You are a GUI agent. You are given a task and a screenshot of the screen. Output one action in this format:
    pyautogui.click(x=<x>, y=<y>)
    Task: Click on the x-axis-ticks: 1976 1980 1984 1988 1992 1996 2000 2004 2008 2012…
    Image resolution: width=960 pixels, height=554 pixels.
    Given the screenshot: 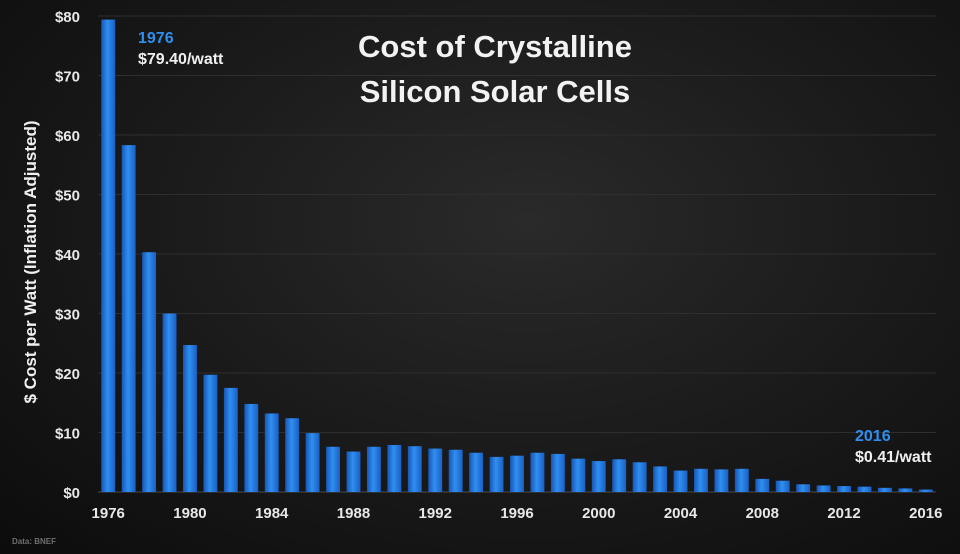 What is the action you would take?
    pyautogui.click(x=517, y=513)
    